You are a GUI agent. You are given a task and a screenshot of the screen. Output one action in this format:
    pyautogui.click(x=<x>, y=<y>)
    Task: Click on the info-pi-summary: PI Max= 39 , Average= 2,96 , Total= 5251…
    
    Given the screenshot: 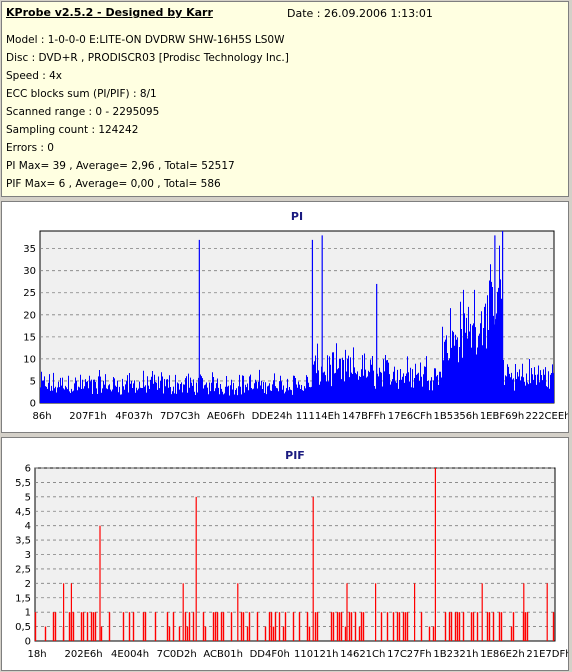 What is the action you would take?
    pyautogui.click(x=120, y=166)
    